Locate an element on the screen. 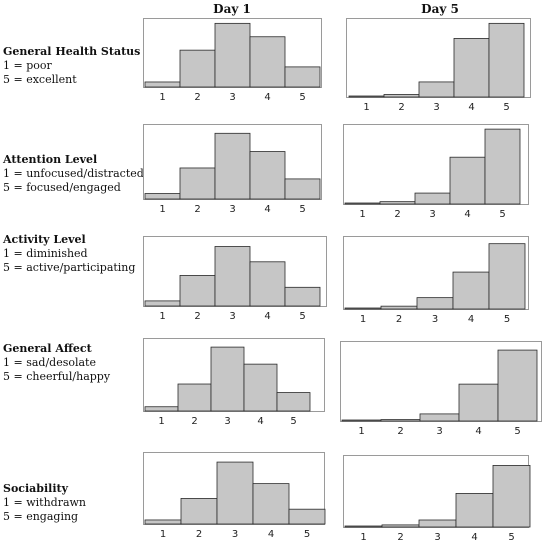 The image size is (550, 545). row-label-sociability: Sociability 1 = withdrawn 5 = engaging is located at coordinates (44, 503).